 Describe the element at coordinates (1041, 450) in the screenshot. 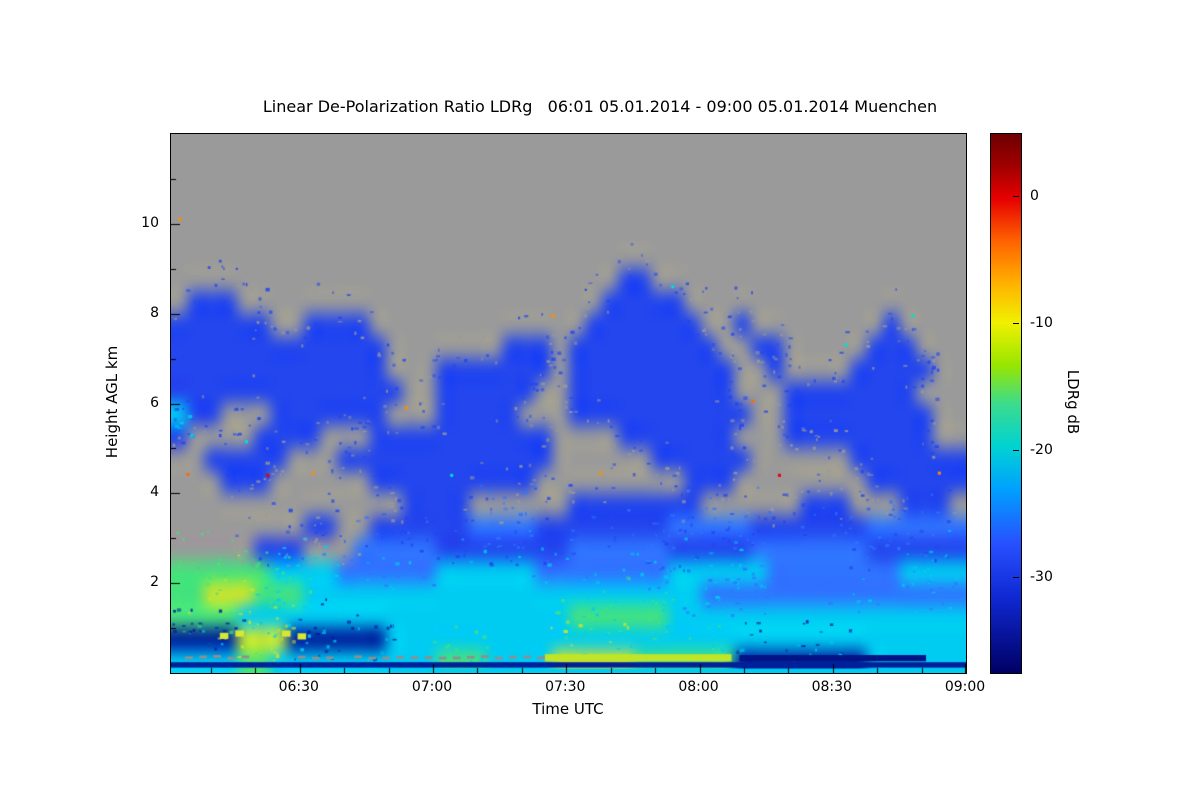

I see `colorbar-tick-label: -20` at that location.